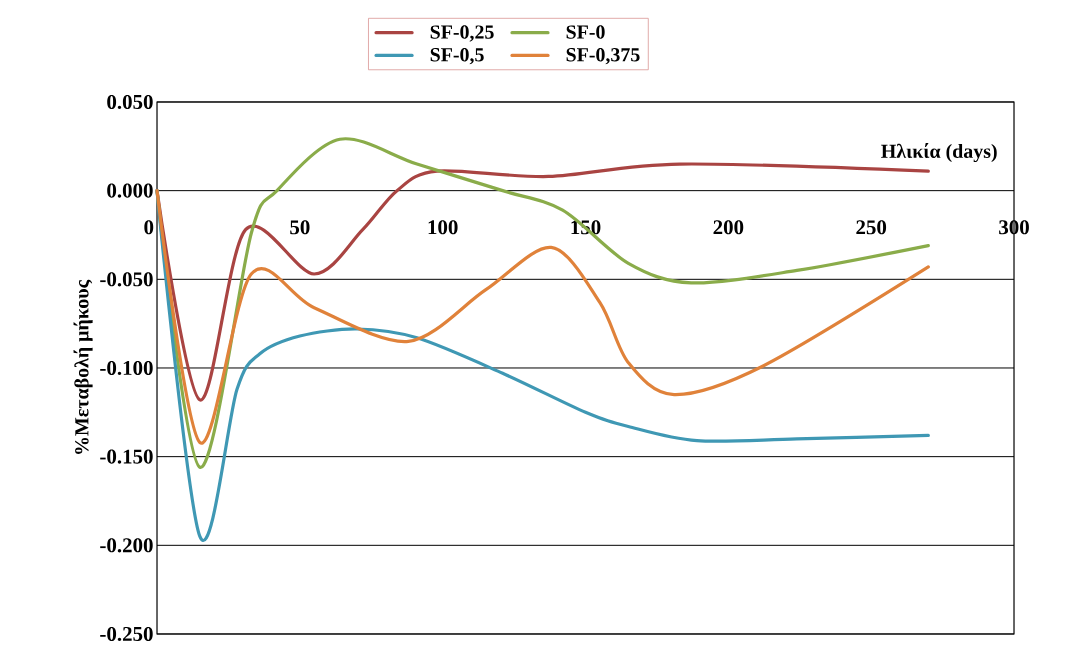 Image resolution: width=1078 pixels, height=646 pixels. I want to click on y-tick-label: -0.050, so click(126, 279).